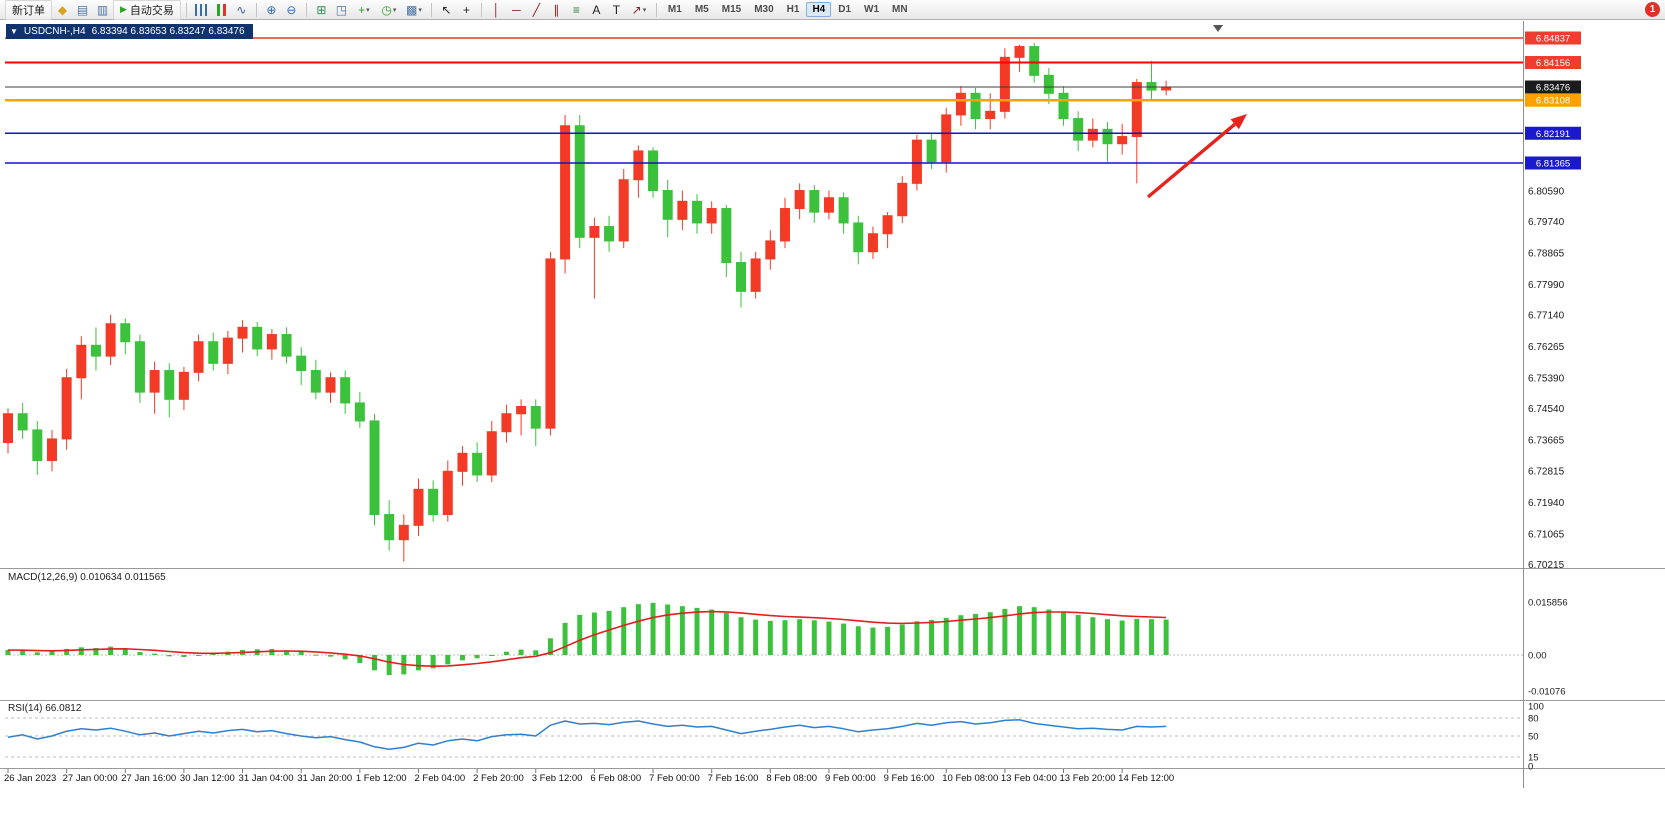  What do you see at coordinates (28, 10) in the screenshot?
I see `new-order-button: 新订单` at bounding box center [28, 10].